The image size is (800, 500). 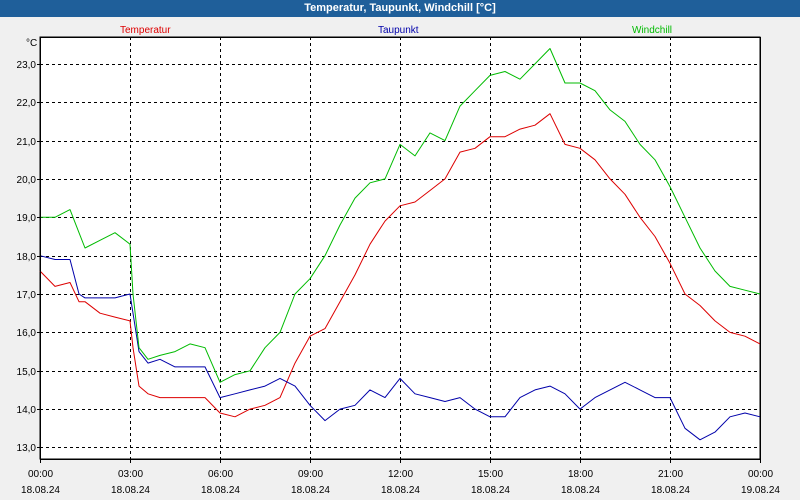 What do you see at coordinates (145, 30) in the screenshot?
I see `legend-temperatur: Temperatur` at bounding box center [145, 30].